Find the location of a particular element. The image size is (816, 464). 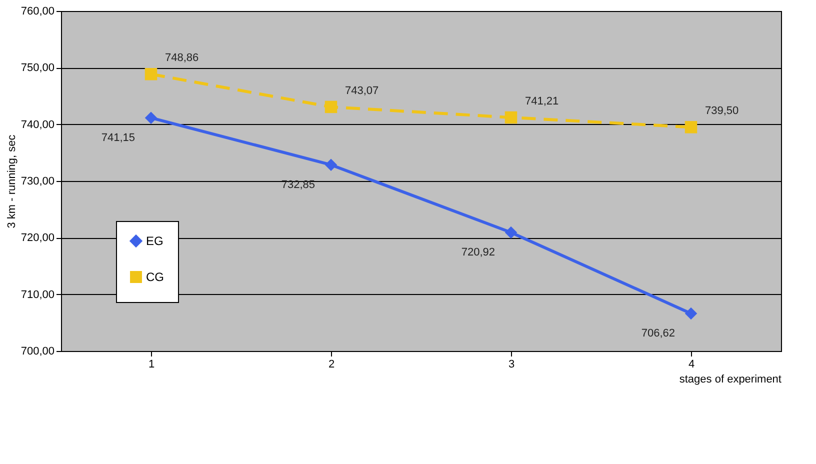

y-tick-label: 760,00 is located at coordinates (37, 12).